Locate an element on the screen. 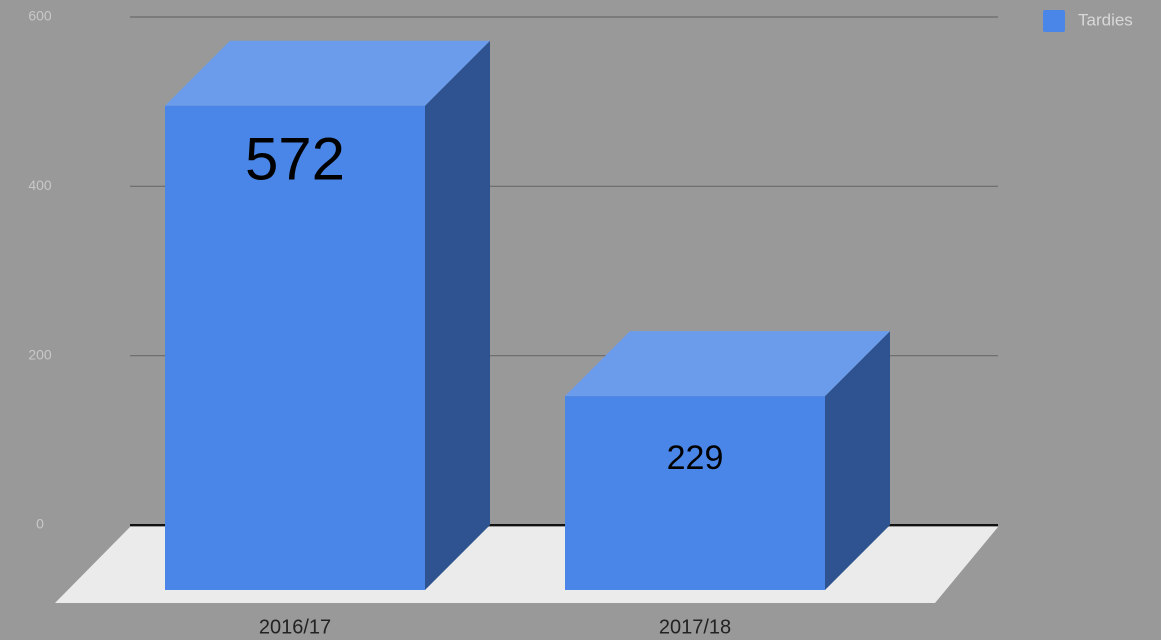  data-label: 229 is located at coordinates (695, 458).